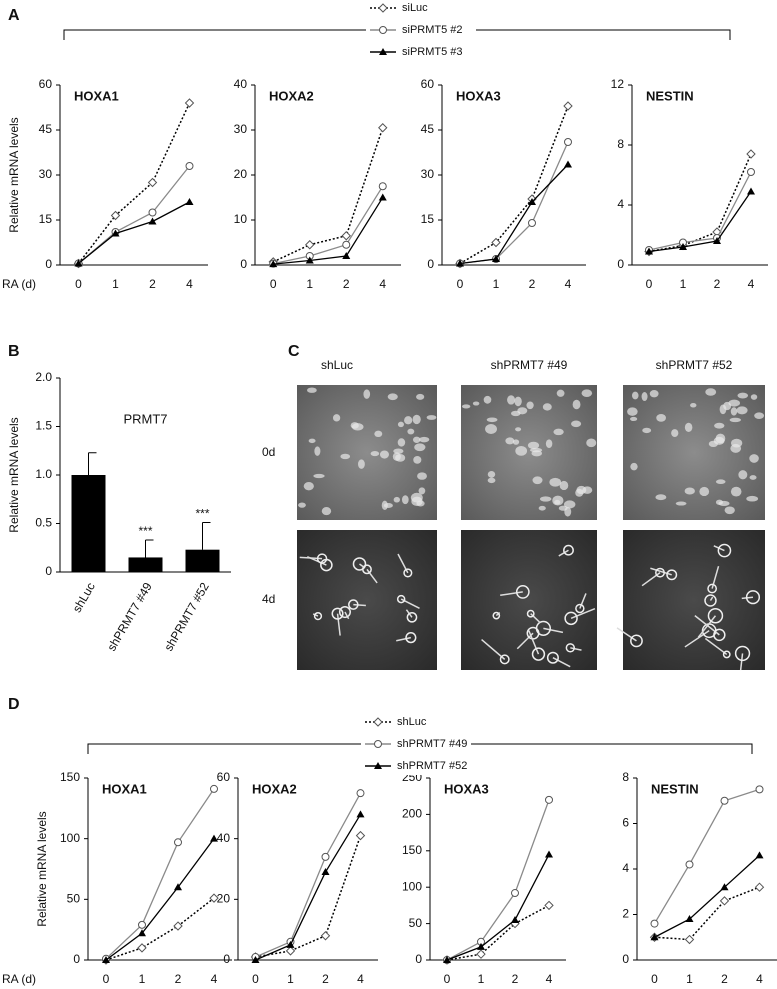 This screenshot has height=989, width=777. What do you see at coordinates (224, 777) in the screenshot?
I see `y-tick-label: 60` at bounding box center [224, 777].